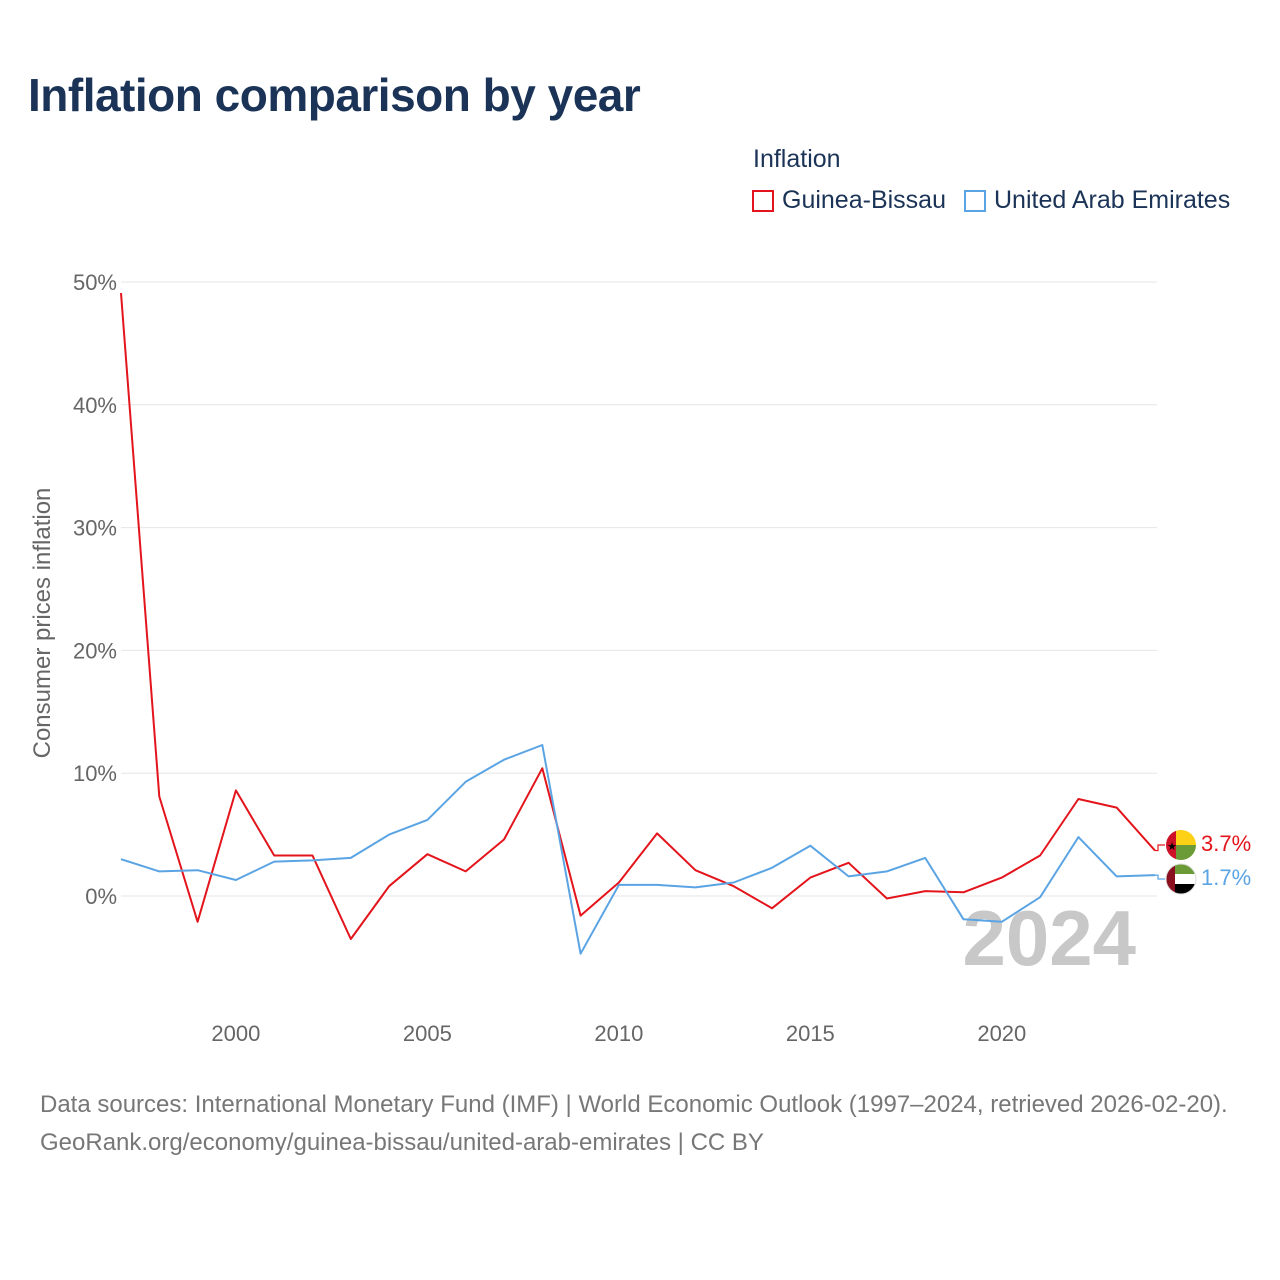 Image resolution: width=1280 pixels, height=1280 pixels. Describe the element at coordinates (235, 1033) in the screenshot. I see `x-tick-label: 2000` at that location.